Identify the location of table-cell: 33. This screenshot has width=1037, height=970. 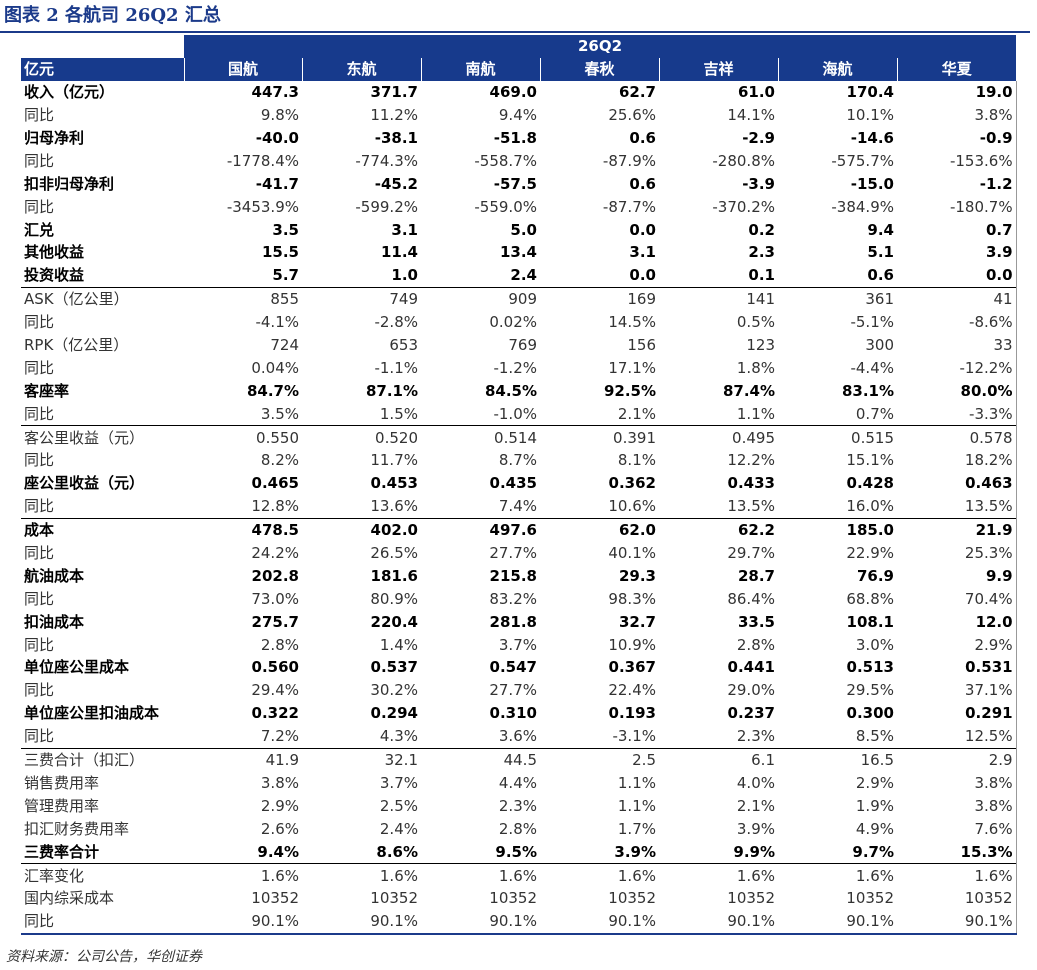
(957, 345).